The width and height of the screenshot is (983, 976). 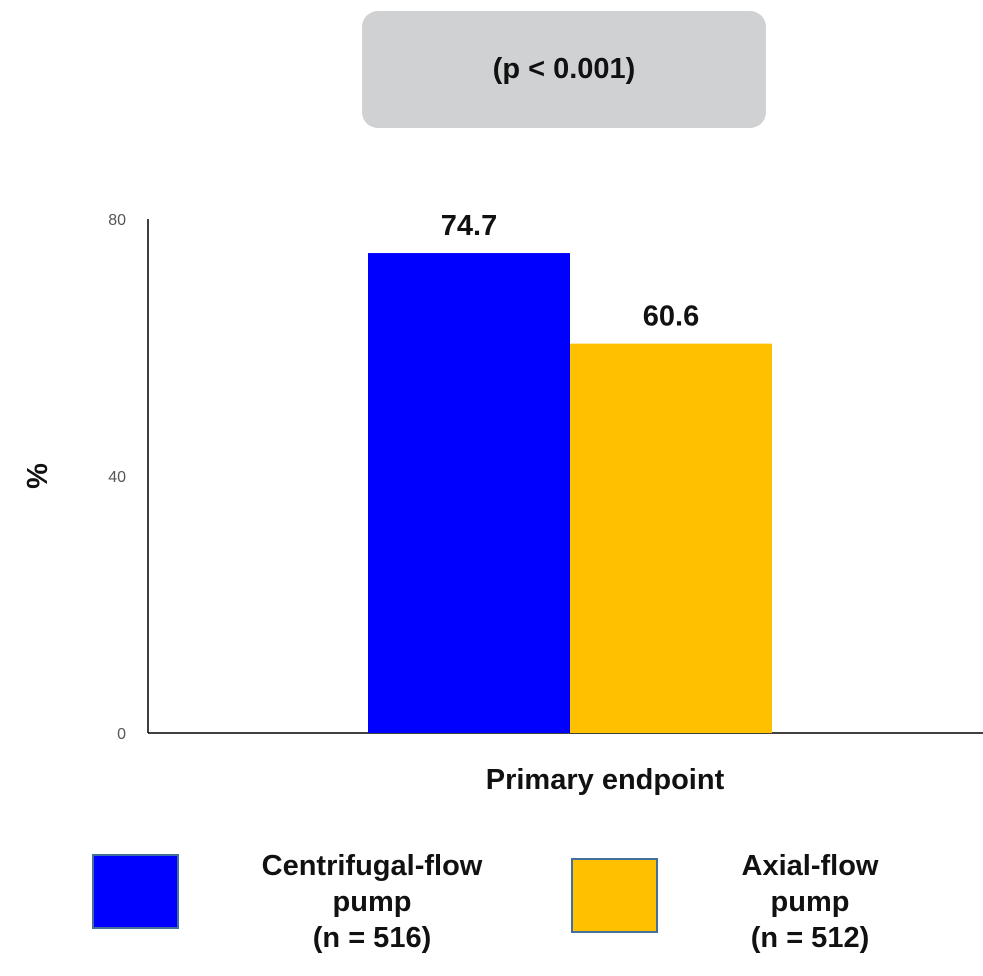 I want to click on y-tick-label: 40, so click(x=117, y=477).